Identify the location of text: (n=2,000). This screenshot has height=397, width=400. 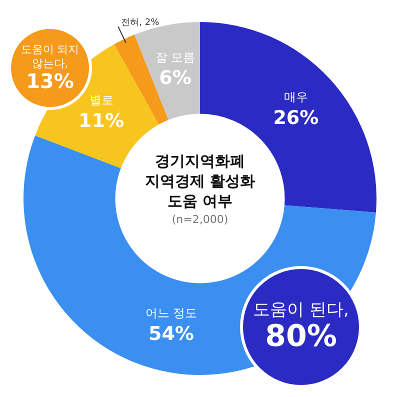
(200, 219).